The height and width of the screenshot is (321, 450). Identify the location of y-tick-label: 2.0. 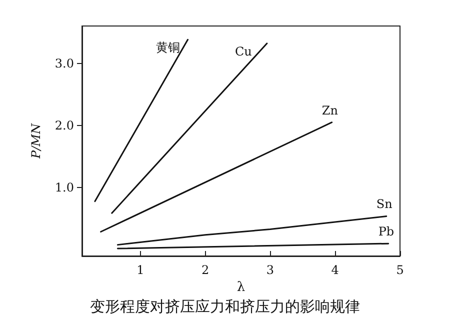
(64, 125).